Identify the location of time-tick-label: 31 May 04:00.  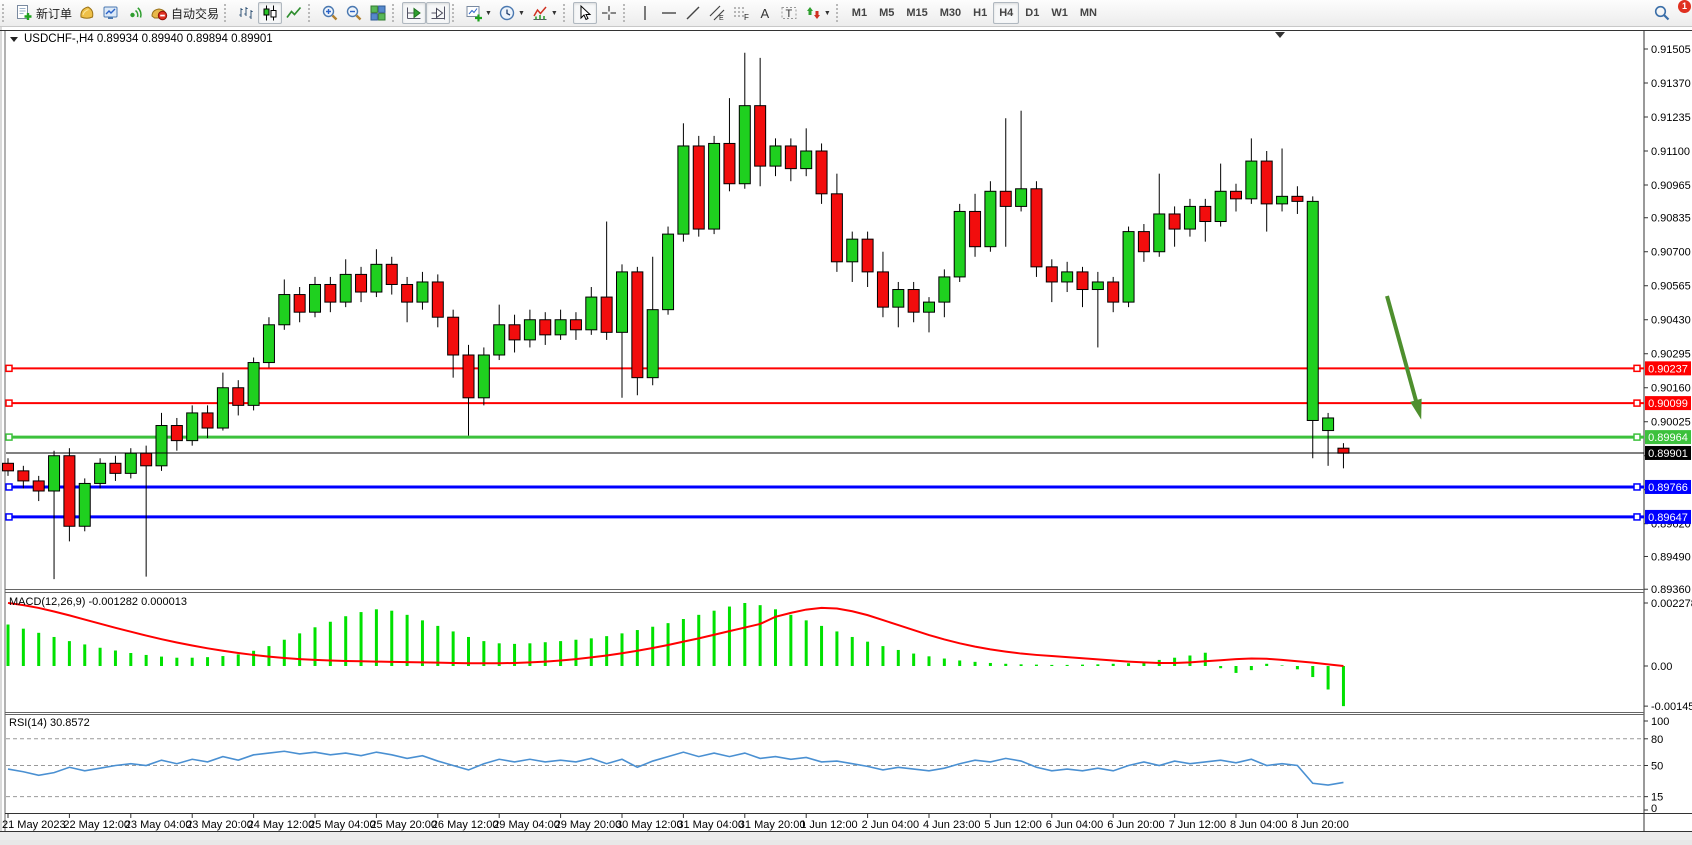
(710, 825).